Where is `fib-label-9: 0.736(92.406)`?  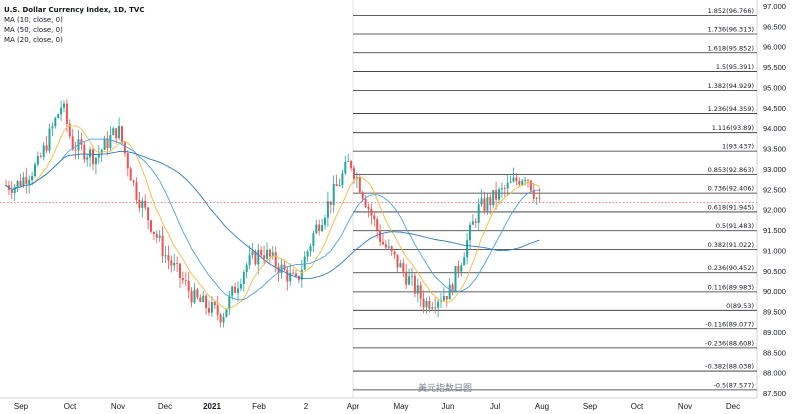 fib-label-9: 0.736(92.406) is located at coordinates (731, 189).